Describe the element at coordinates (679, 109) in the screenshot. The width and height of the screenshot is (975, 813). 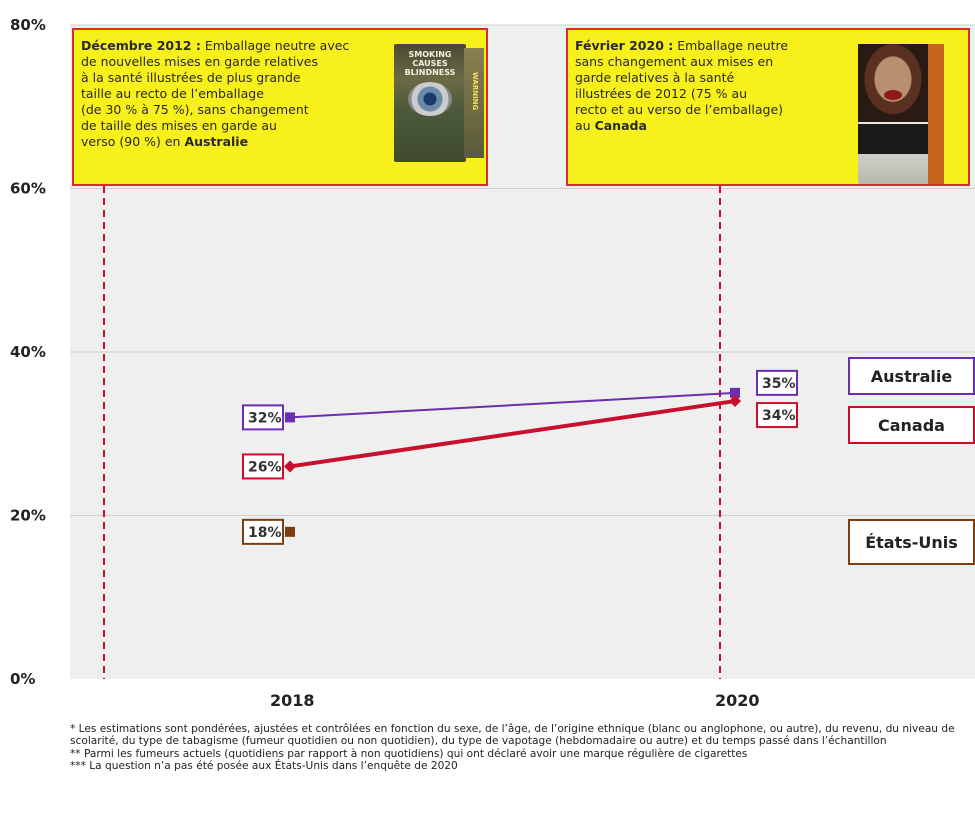
I see `annotation-text-segment: recto et au verso de l’emballage)` at that location.